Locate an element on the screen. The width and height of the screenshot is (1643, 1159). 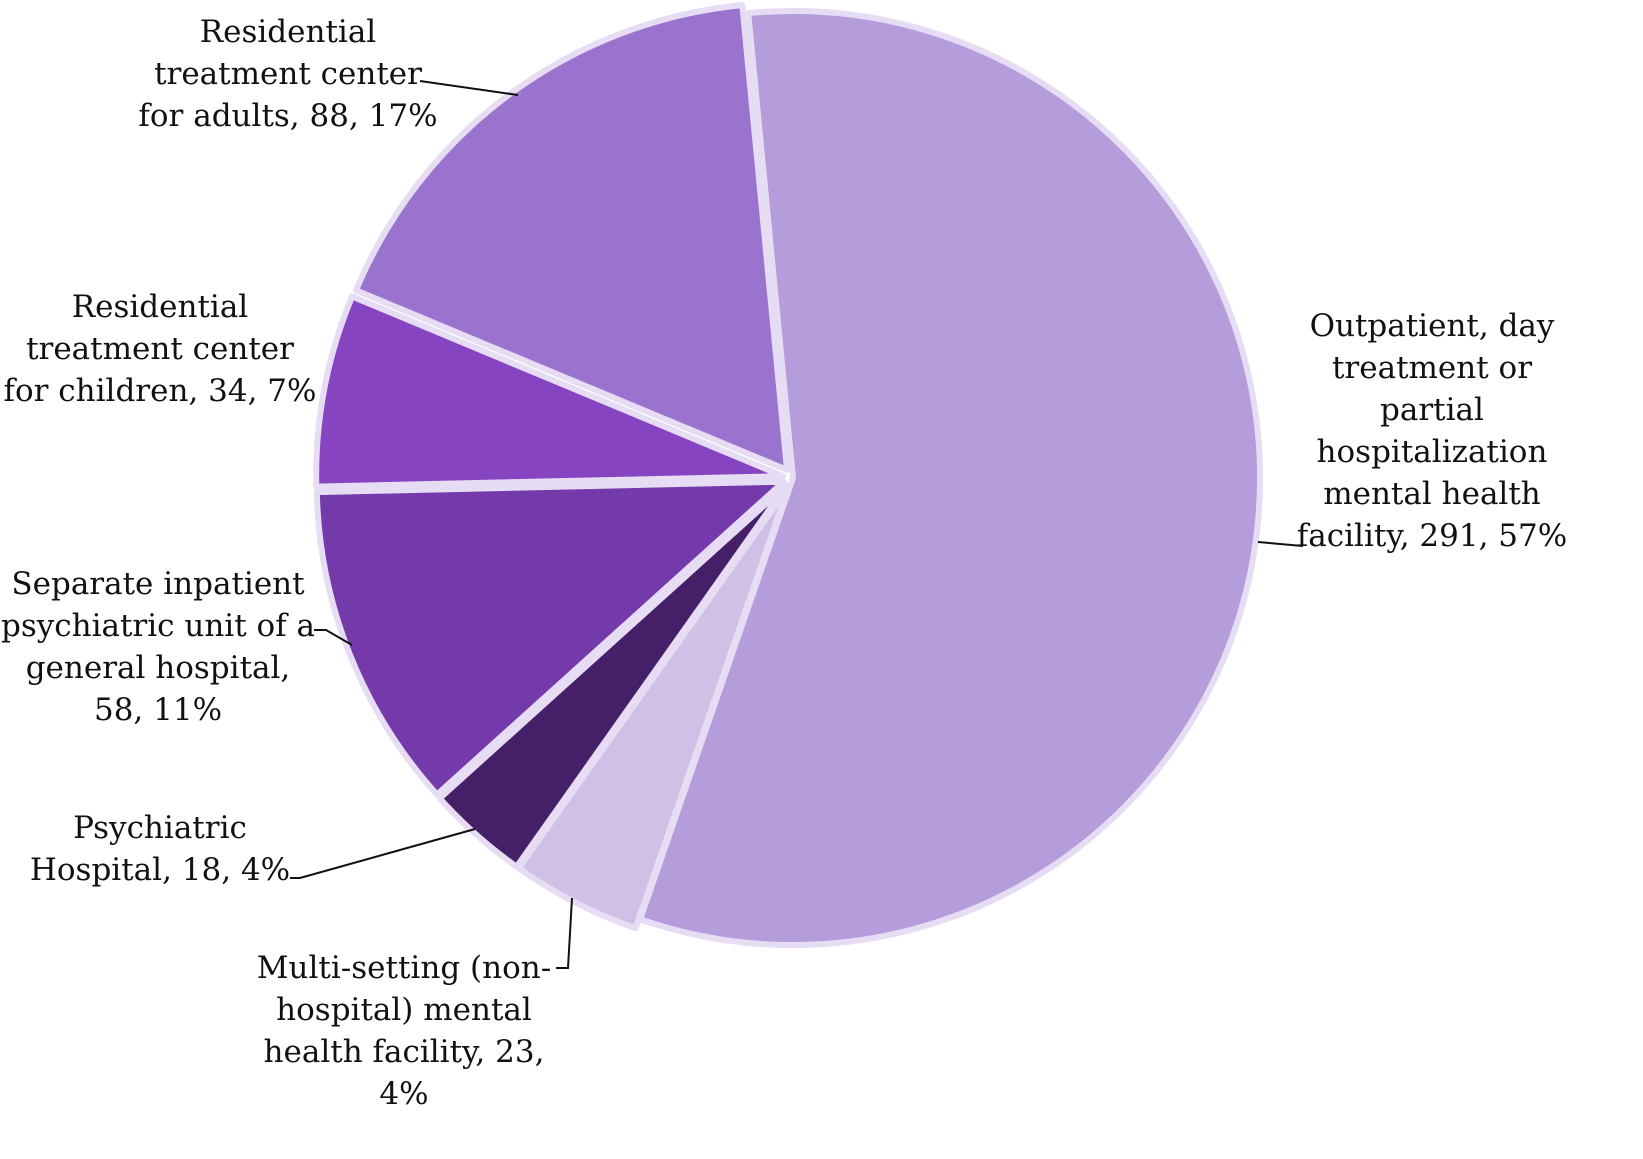
pie-slice-separate-inpatient is located at coordinates (550, 638).